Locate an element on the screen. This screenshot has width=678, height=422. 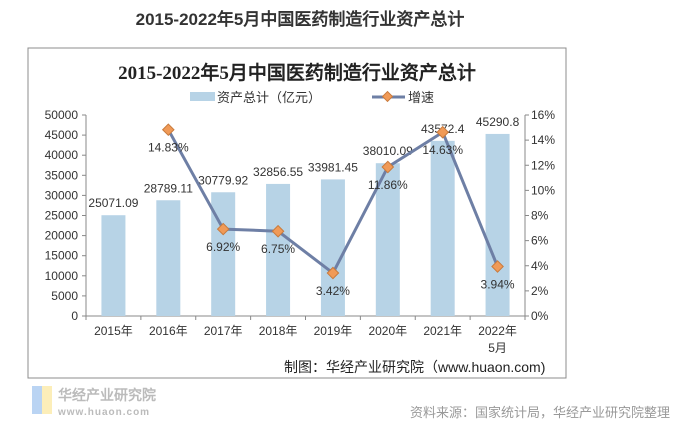
watermark-url: www.huaon.com is located at coordinates (103, 412).